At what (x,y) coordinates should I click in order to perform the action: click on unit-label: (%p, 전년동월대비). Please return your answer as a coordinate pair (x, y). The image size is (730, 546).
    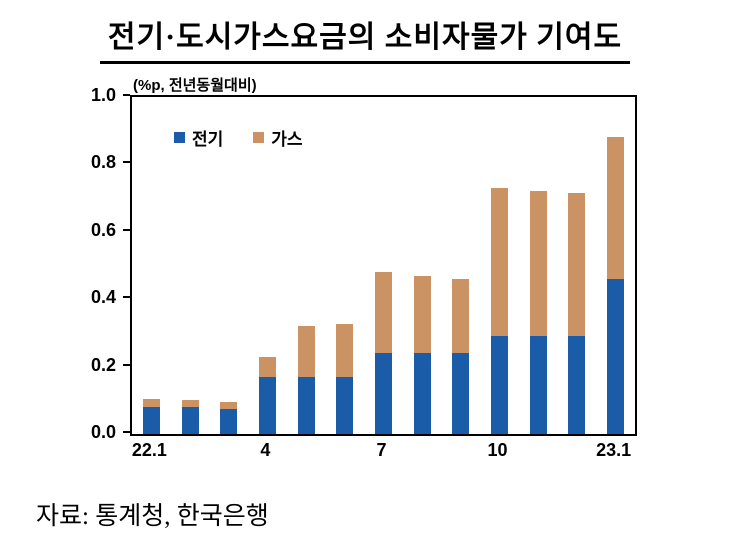
    Looking at the image, I should click on (195, 85).